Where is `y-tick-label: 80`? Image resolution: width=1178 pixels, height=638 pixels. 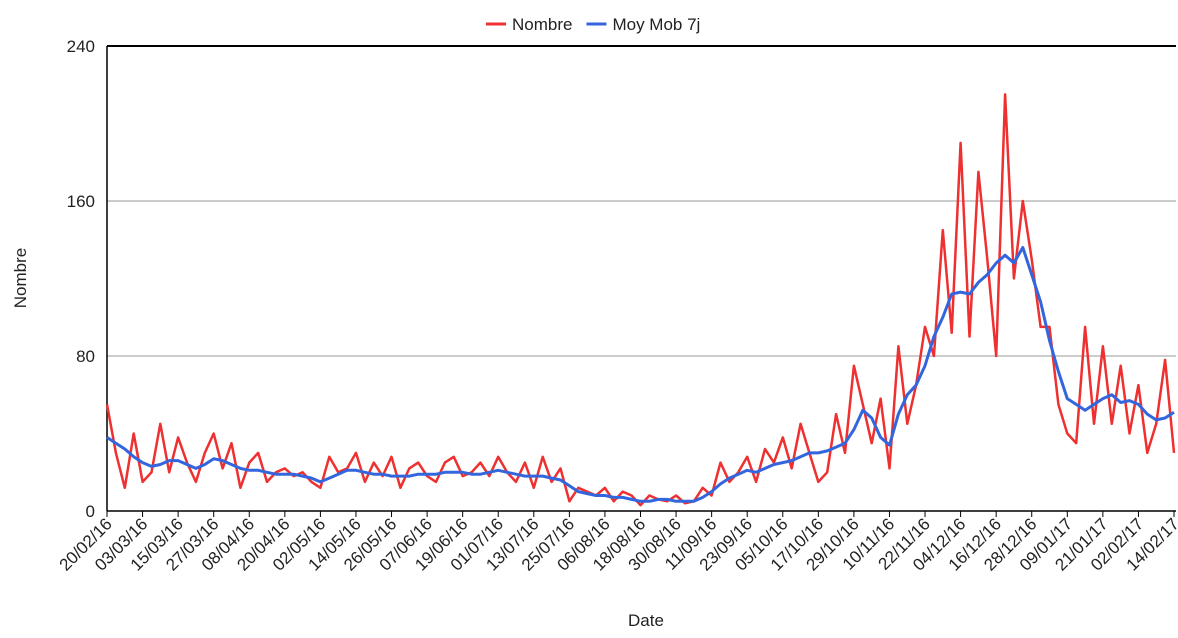
y-tick-label: 80 is located at coordinates (85, 356).